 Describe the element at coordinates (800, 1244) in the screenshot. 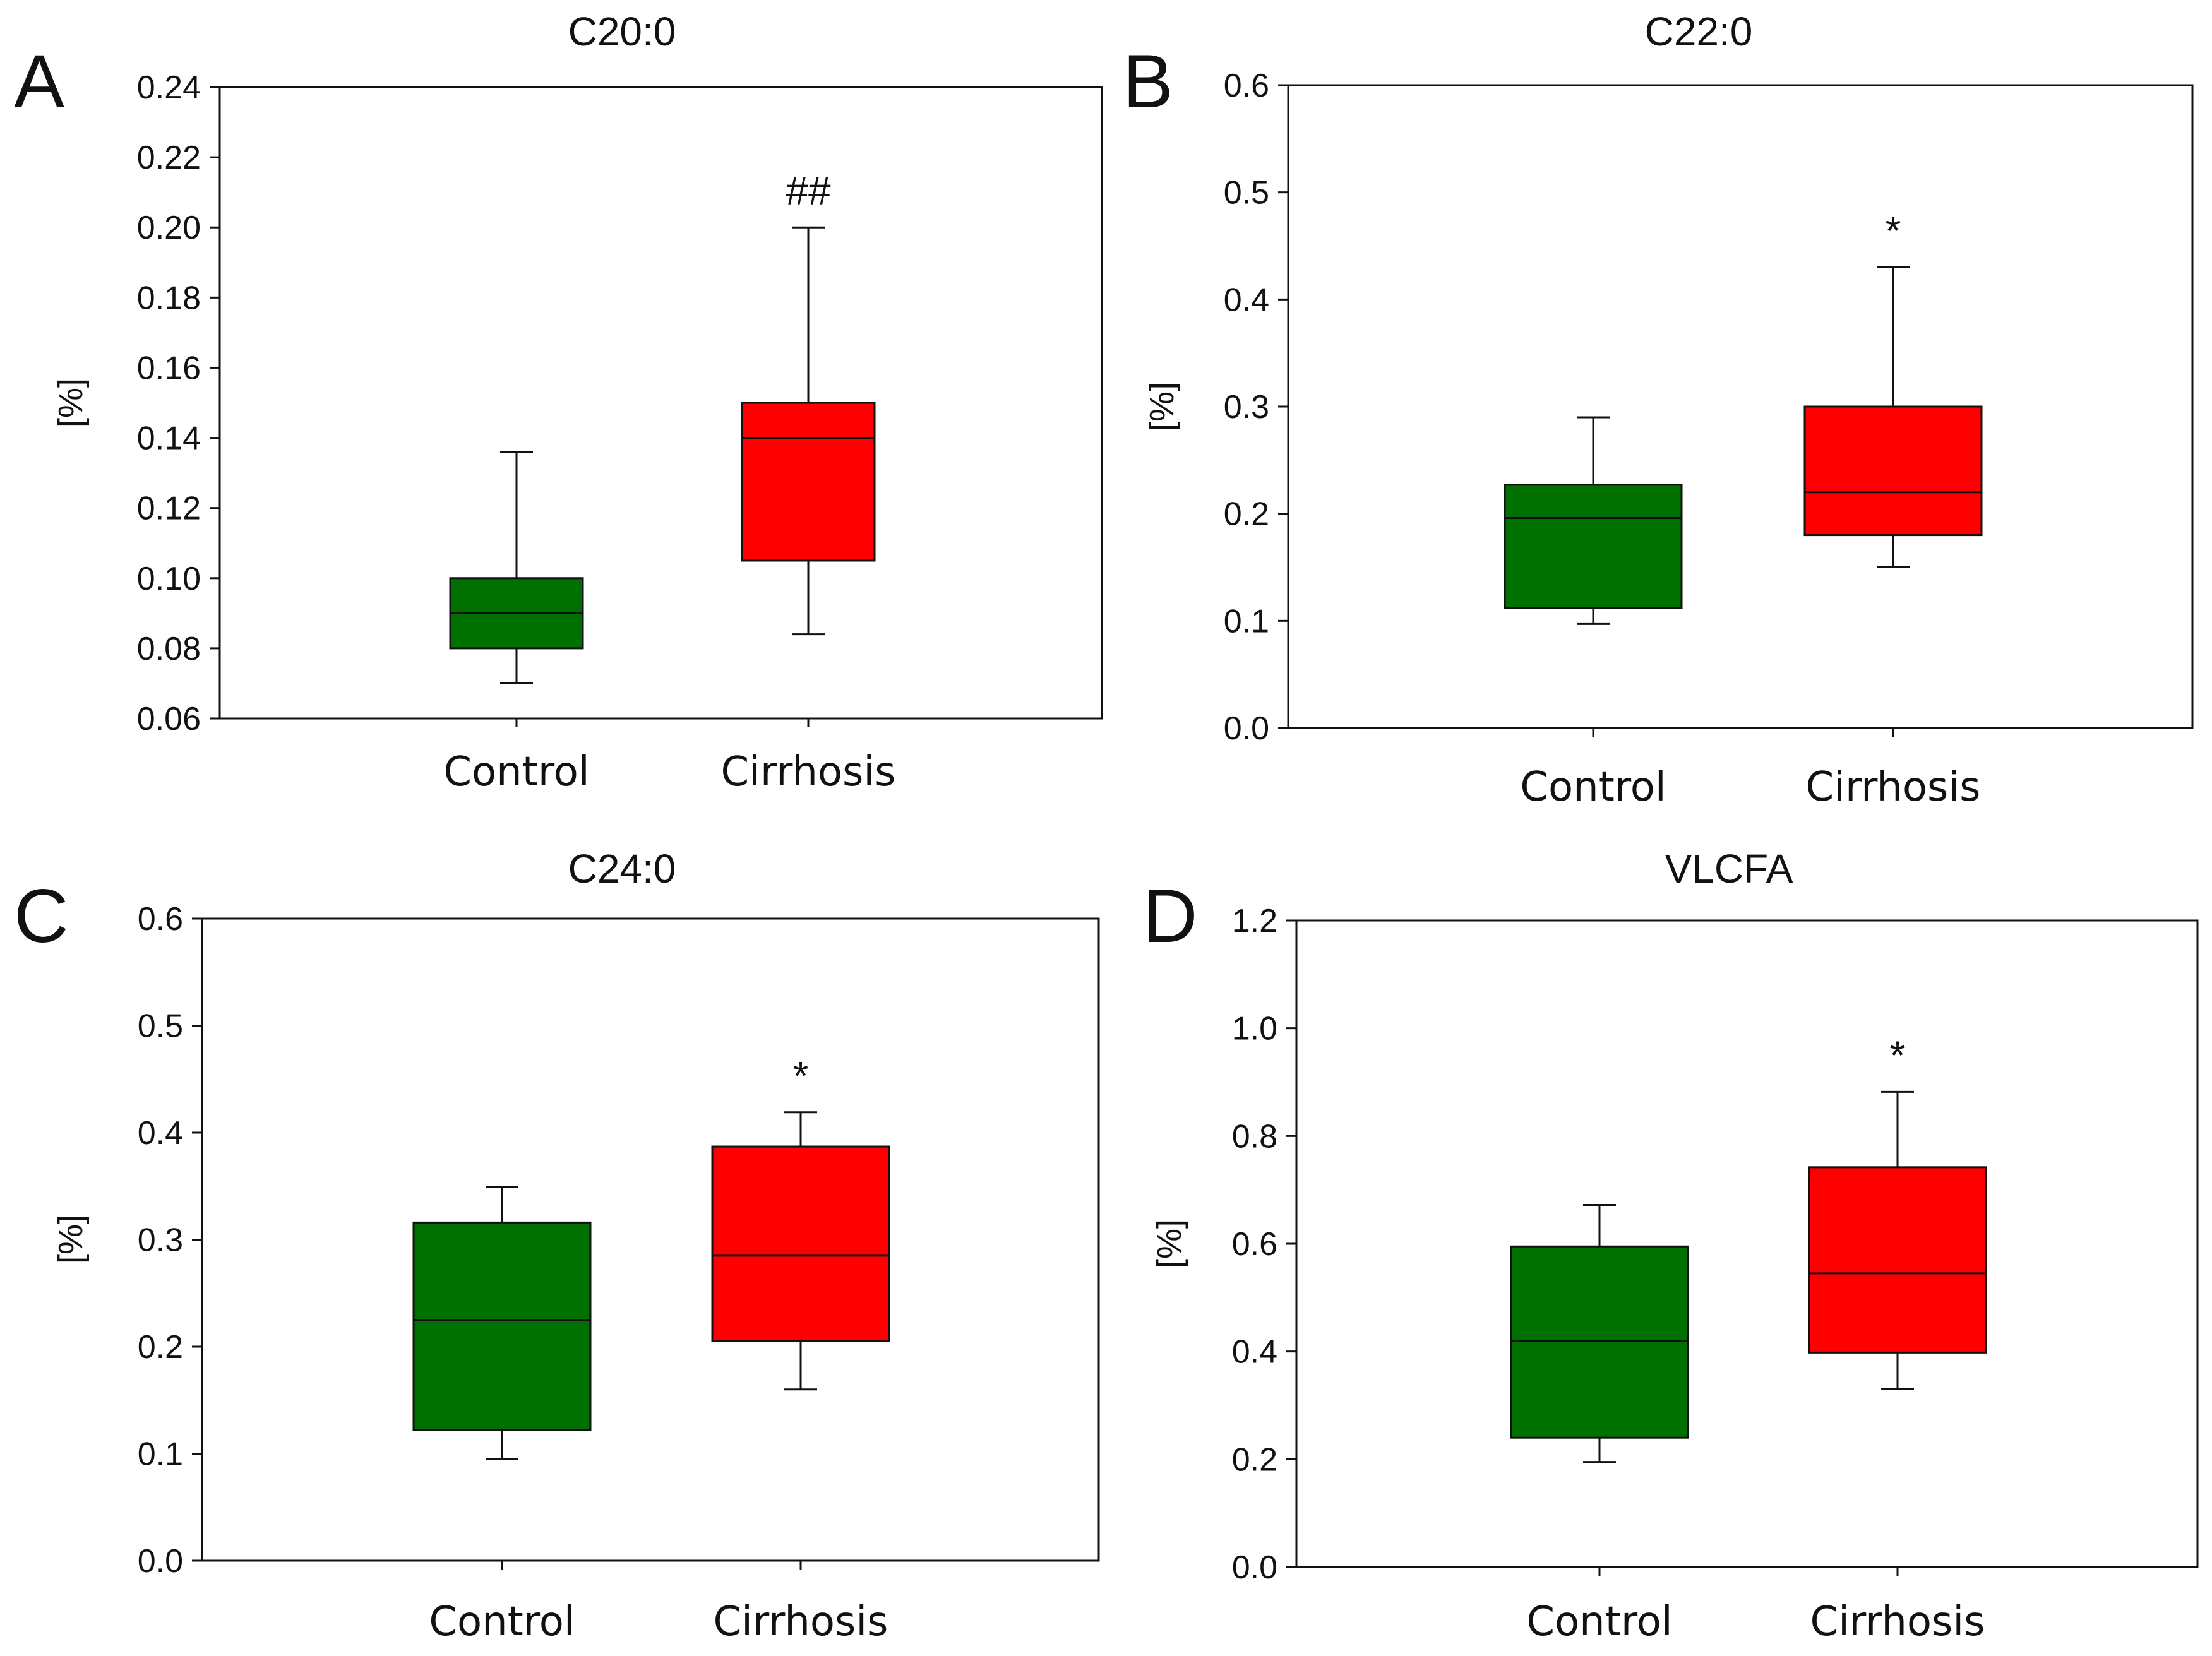

I see `panel-c-box-cirrhosis` at that location.